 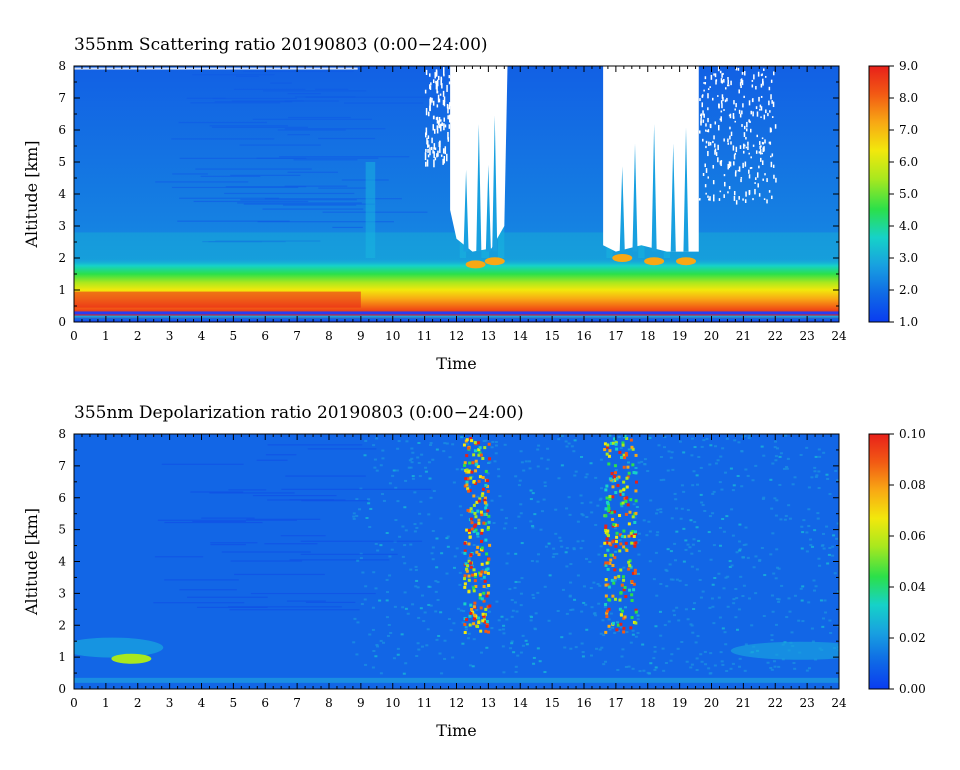 What do you see at coordinates (62, 562) in the screenshot?
I see `y-tick-label: 4` at bounding box center [62, 562].